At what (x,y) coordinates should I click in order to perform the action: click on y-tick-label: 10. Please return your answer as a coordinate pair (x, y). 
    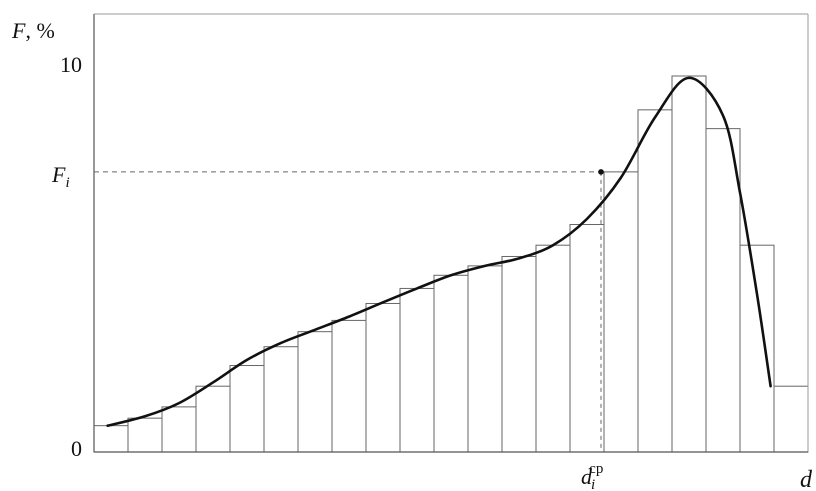
    Looking at the image, I should click on (71, 64).